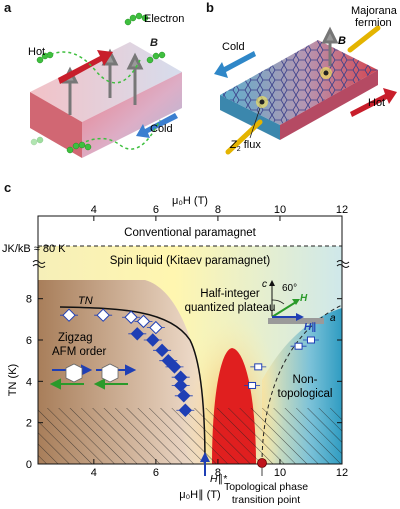 This screenshot has width=400, height=509. Describe the element at coordinates (29, 465) in the screenshot. I see `y-tick-label: 0` at that location.